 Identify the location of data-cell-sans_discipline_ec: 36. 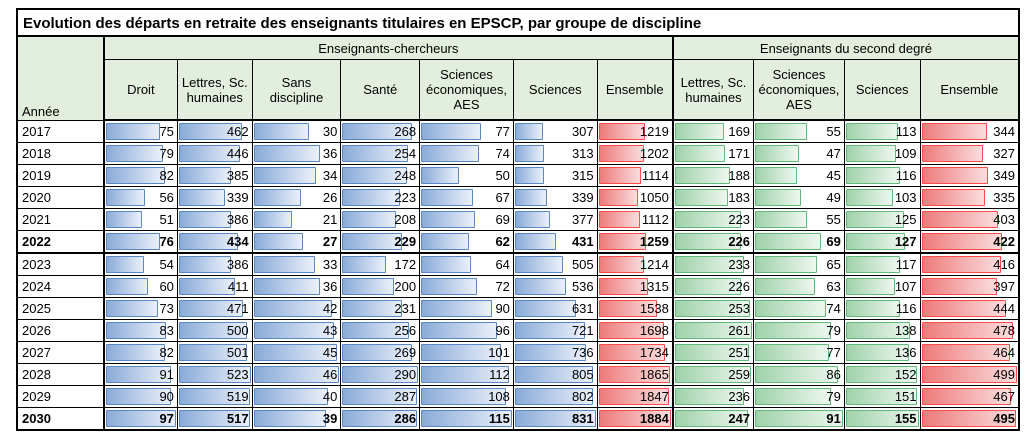
(296, 153).